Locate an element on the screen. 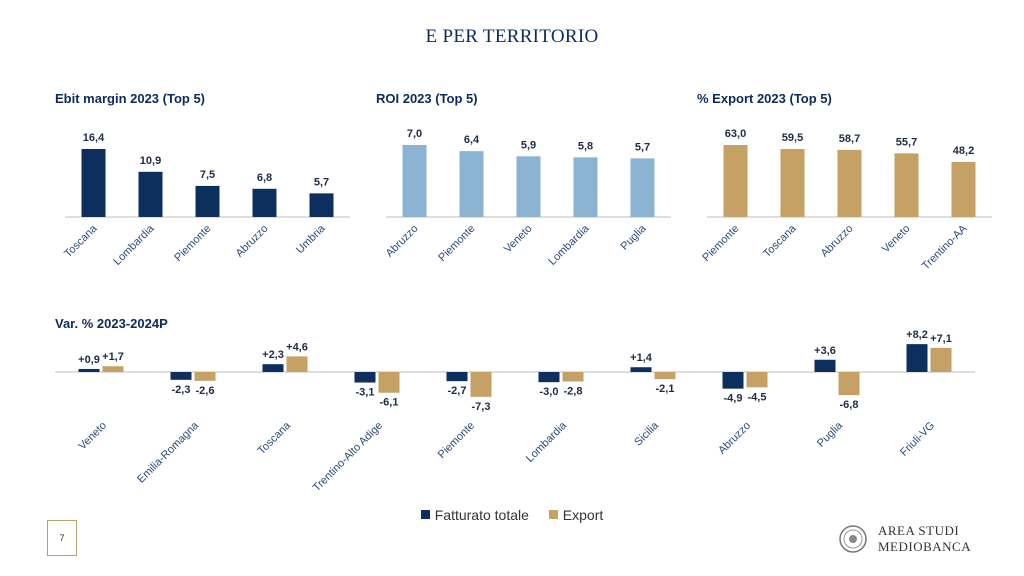 The image size is (1024, 576). legend: Fatturato totale Export is located at coordinates (512, 515).